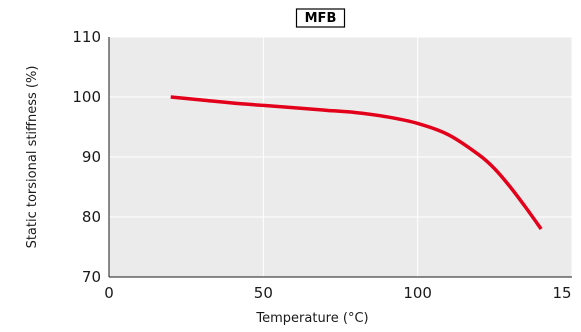 The image size is (581, 332). What do you see at coordinates (91, 157) in the screenshot?
I see `y-tick-label: 90` at bounding box center [91, 157].